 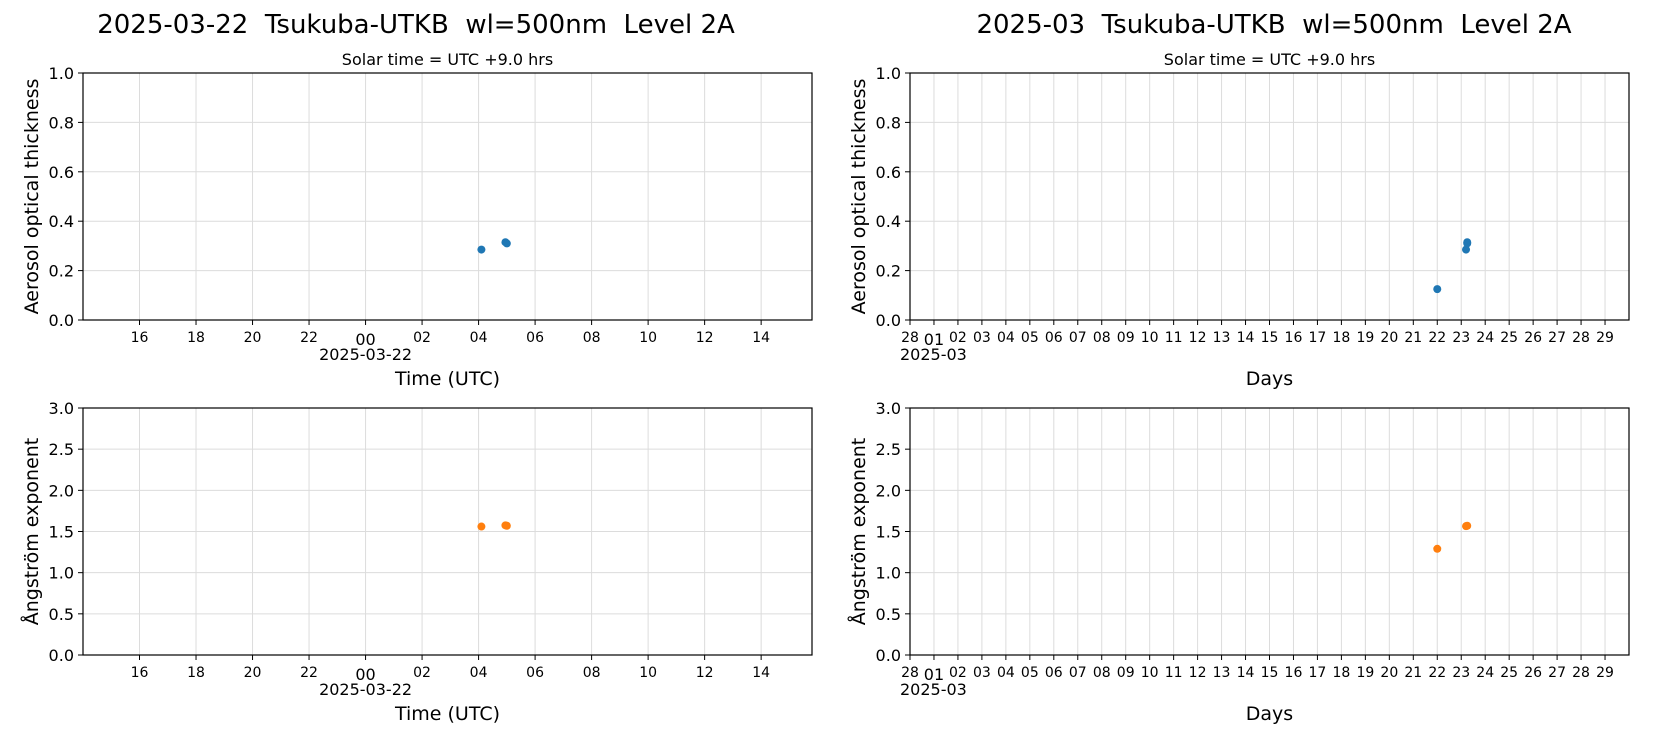 I want to click on y-tick-label: 0.6, so click(x=61, y=172).